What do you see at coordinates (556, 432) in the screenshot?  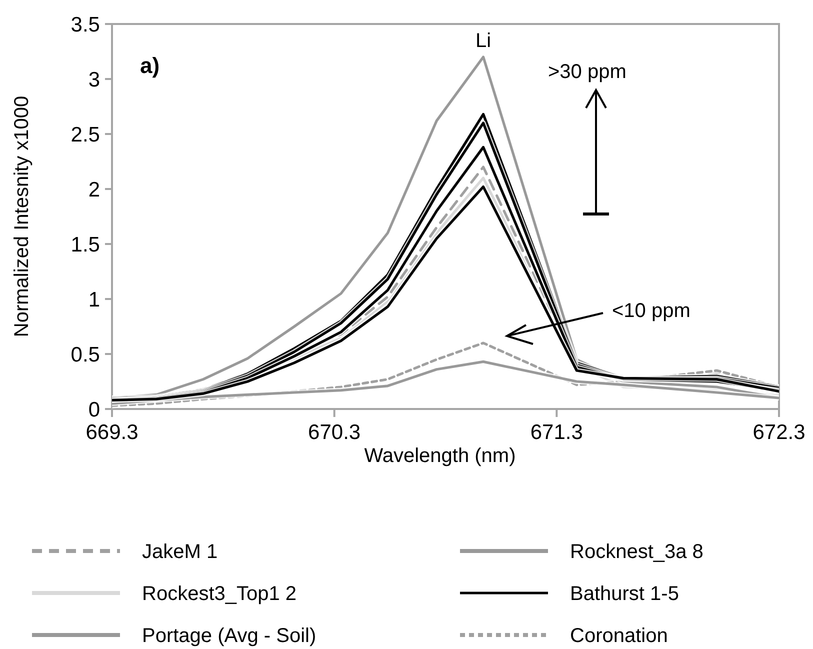 I see `x-tick-label: 671.3` at bounding box center [556, 432].